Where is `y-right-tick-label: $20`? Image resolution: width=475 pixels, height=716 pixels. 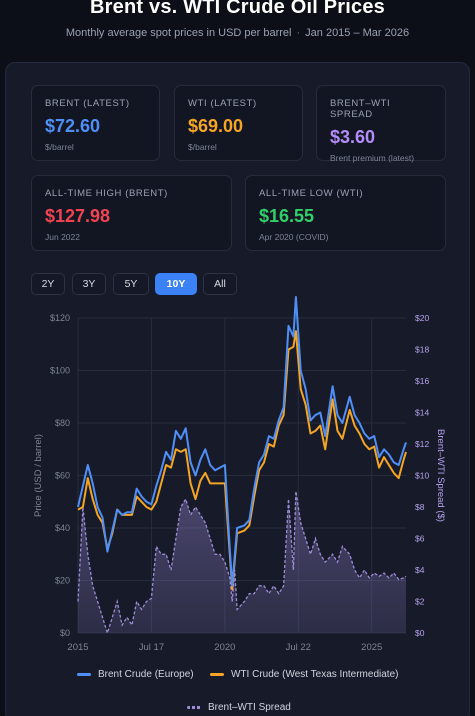
y-right-tick-label: $20 is located at coordinates (422, 318).